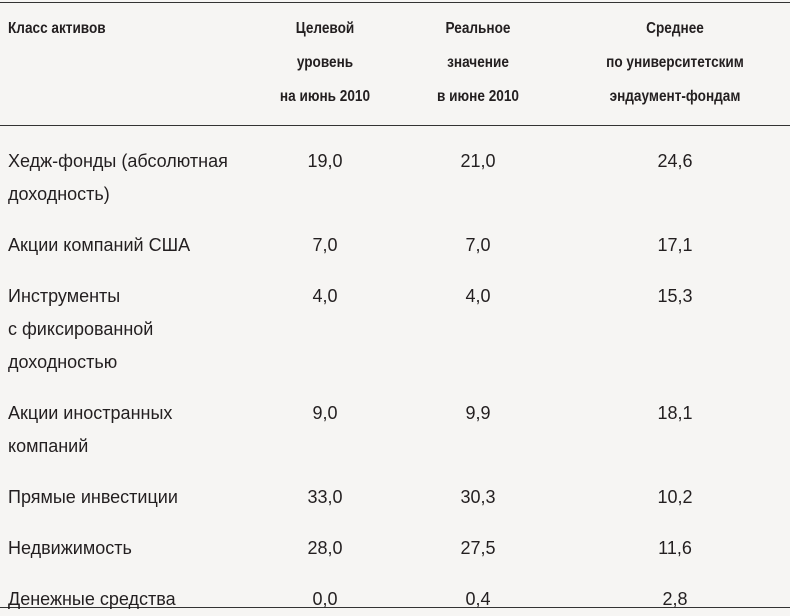 The height and width of the screenshot is (616, 790). Describe the element at coordinates (325, 62) in the screenshot. I see `column-header: Целевой уровень на июнь 2010` at that location.